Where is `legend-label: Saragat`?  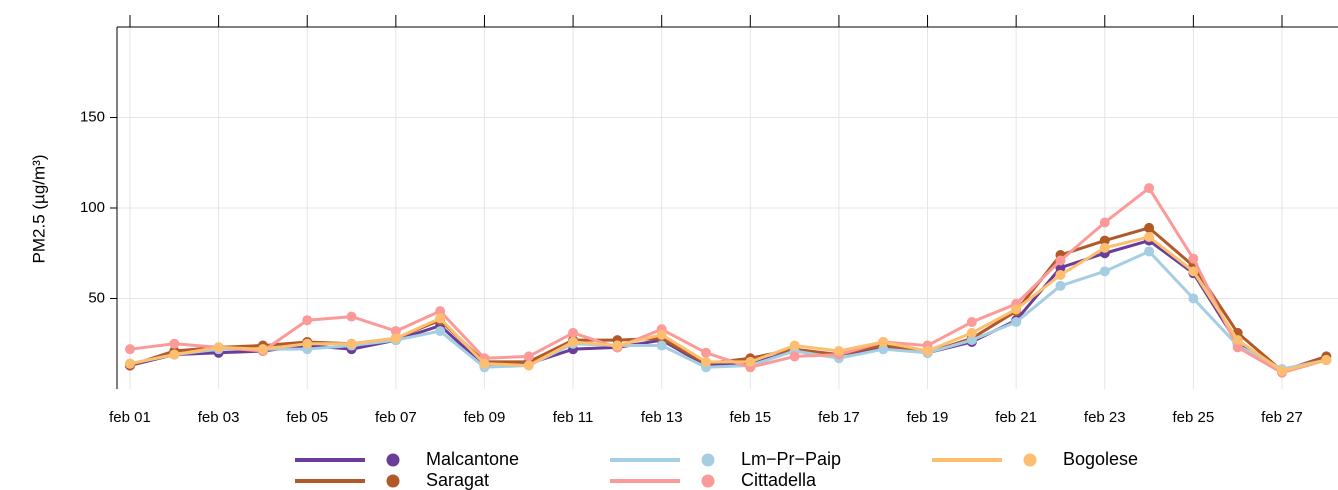 legend-label: Saragat is located at coordinates (457, 480).